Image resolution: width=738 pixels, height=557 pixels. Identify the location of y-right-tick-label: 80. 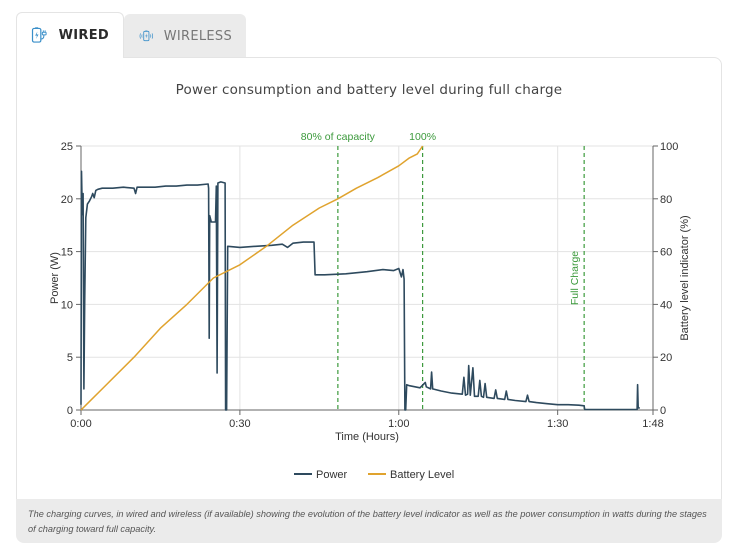
(666, 200).